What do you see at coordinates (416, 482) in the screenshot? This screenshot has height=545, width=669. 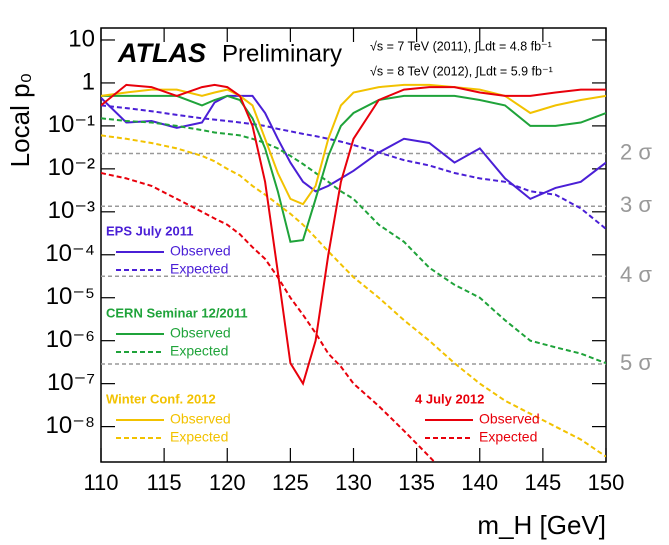 I see `x-tick-label: 135` at bounding box center [416, 482].